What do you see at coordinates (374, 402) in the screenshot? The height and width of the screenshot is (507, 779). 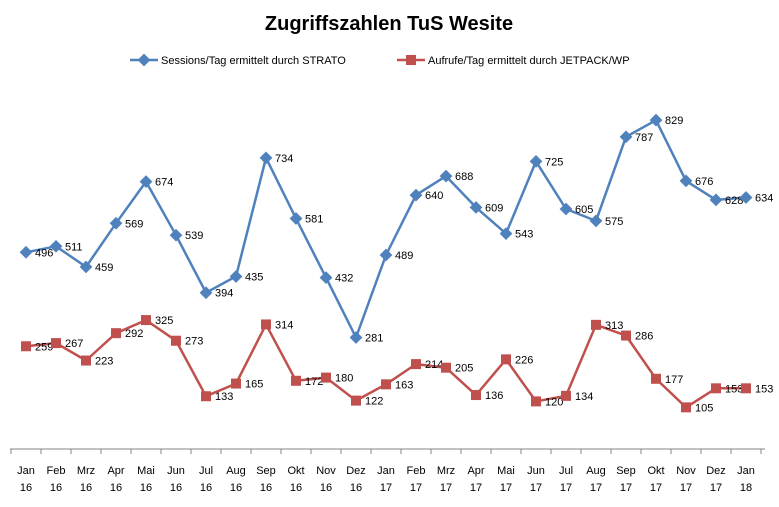 I see `data-label-aufrufe: 122` at bounding box center [374, 402].